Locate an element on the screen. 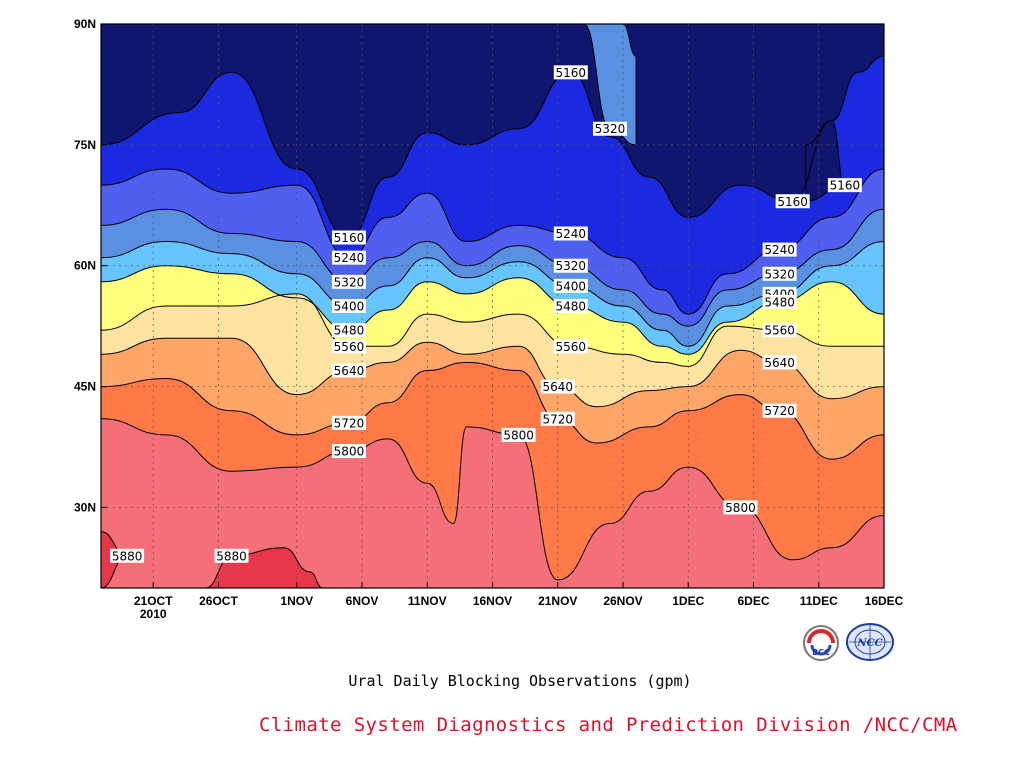 The height and width of the screenshot is (768, 1024). x-tick-label: 16NOV is located at coordinates (492, 601).